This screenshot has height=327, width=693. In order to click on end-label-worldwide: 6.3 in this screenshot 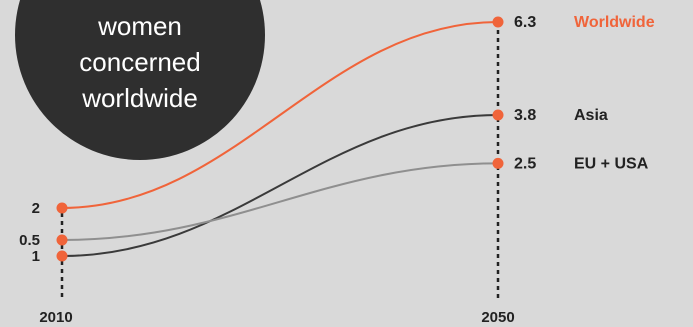, I will do `click(525, 22)`.